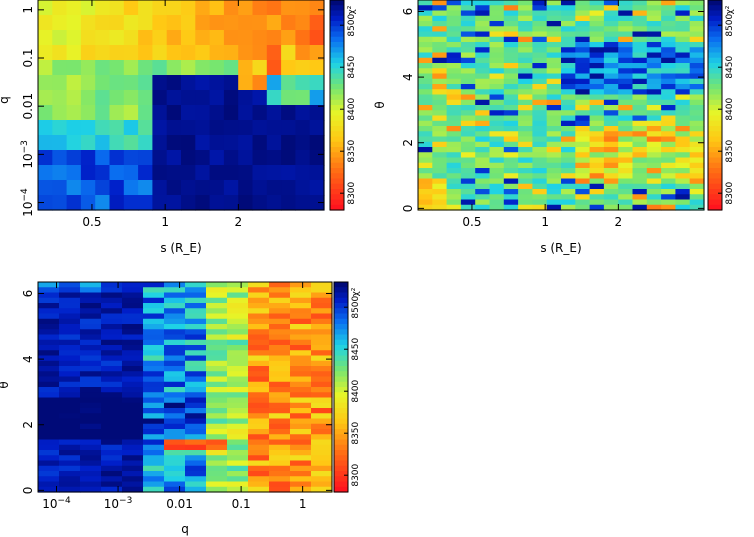 The image size is (754, 537). Describe the element at coordinates (303, 504) in the screenshot. I see `x-tick-label: 1` at that location.